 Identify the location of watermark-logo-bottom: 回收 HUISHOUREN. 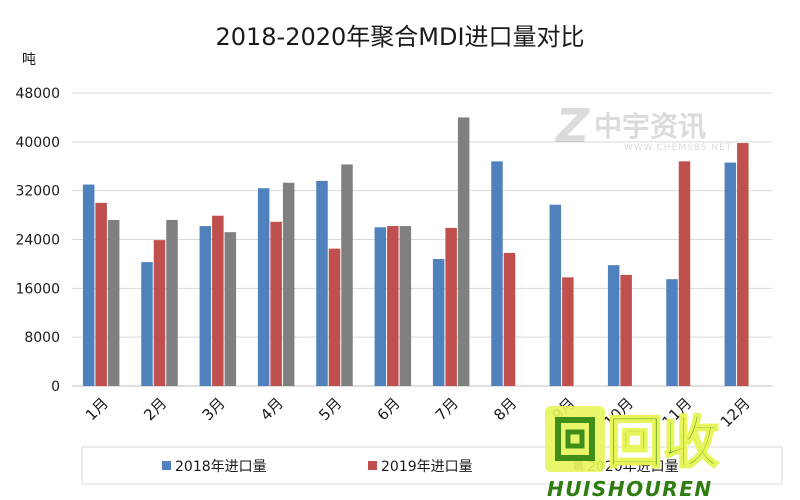
(632, 453).